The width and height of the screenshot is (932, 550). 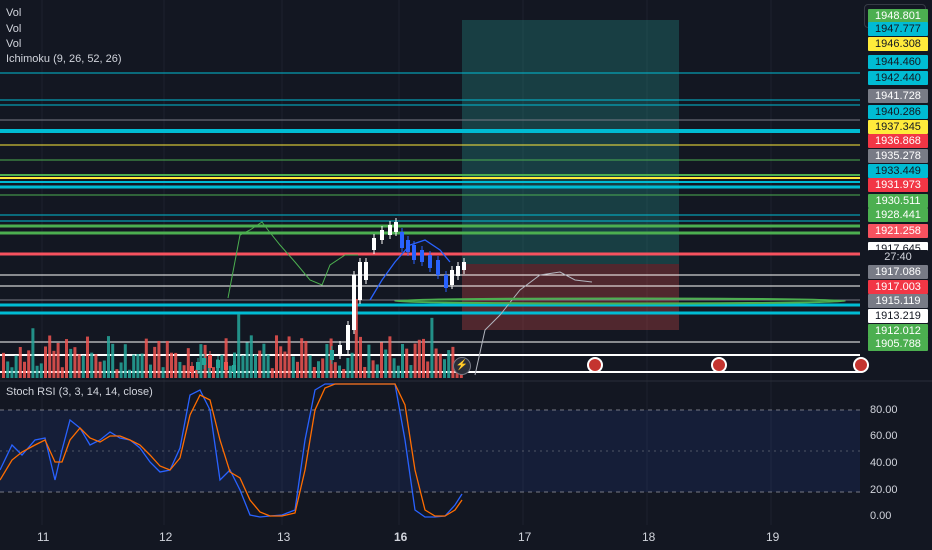 What do you see at coordinates (401, 537) in the screenshot?
I see `date-tick-today: 16` at bounding box center [401, 537].